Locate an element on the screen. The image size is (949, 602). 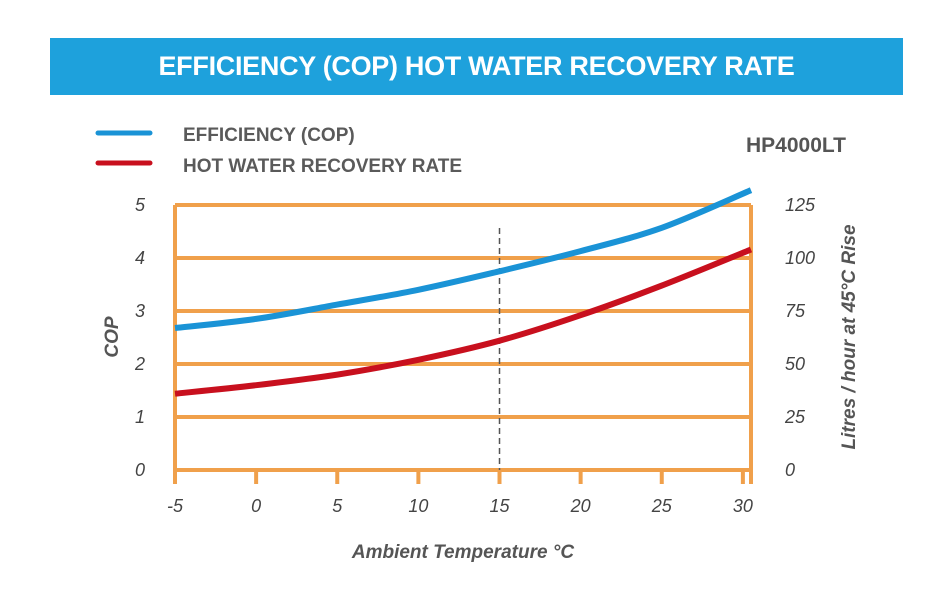
x-tick-label: 15 is located at coordinates (499, 506).